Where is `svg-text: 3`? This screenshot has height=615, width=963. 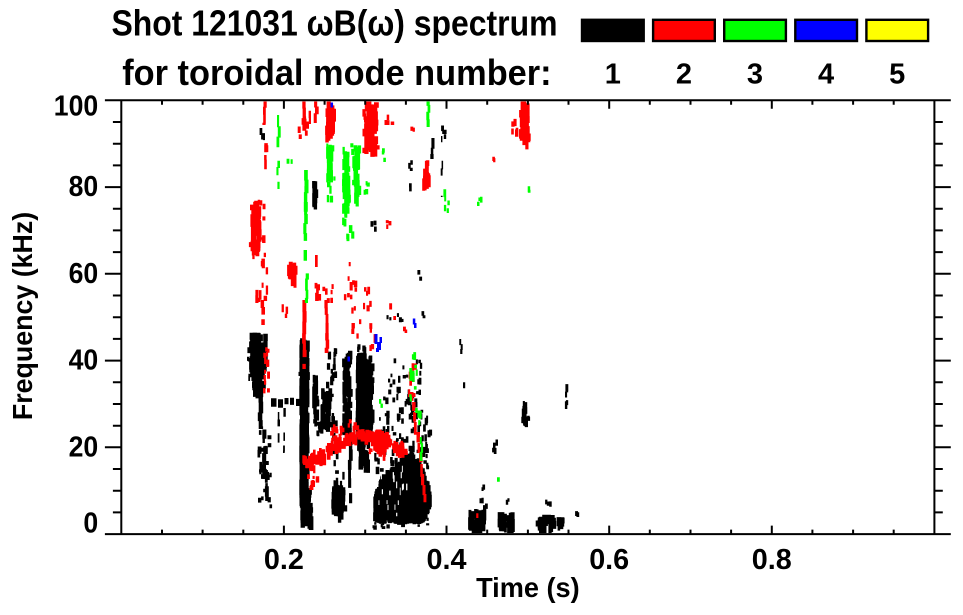
svg-text: 3 is located at coordinates (755, 75).